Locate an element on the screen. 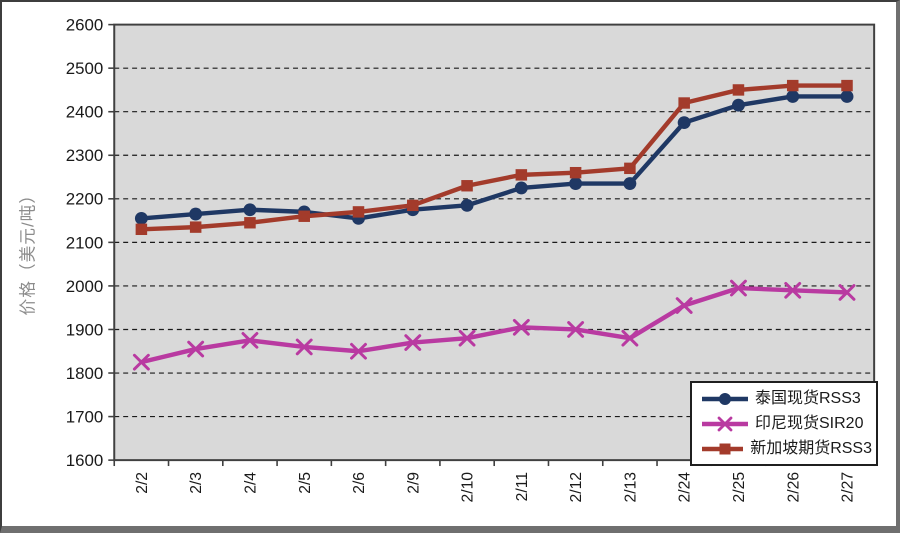  y-tick-label: 2200 is located at coordinates (85, 199).